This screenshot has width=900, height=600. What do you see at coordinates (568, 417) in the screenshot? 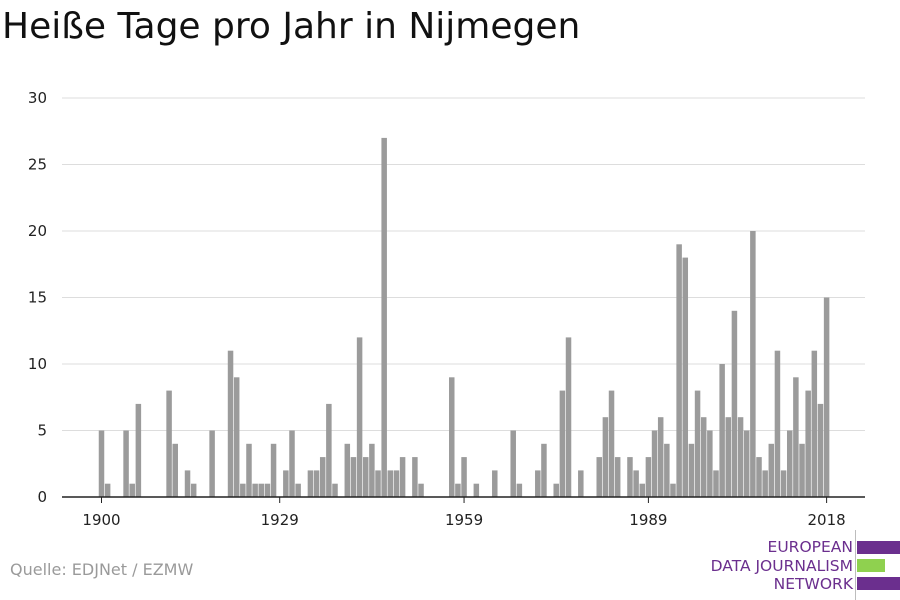
I see `bar-1976` at bounding box center [568, 417].